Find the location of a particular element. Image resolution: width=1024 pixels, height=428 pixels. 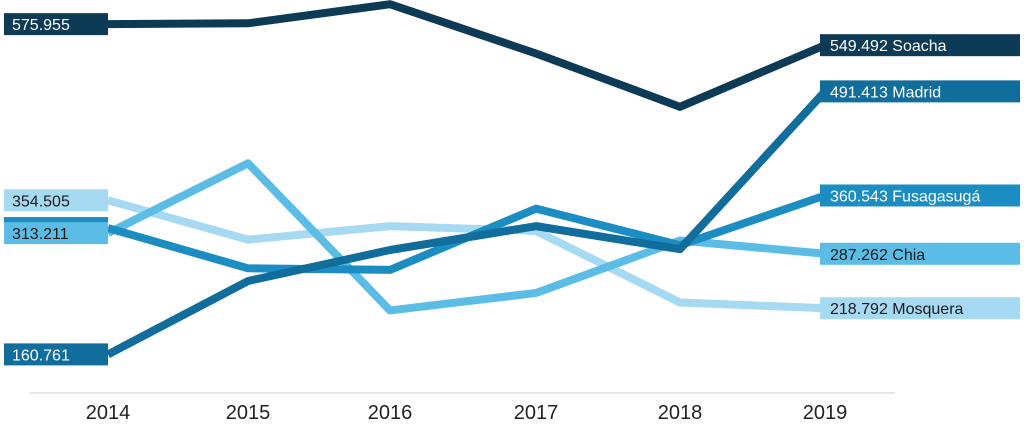

x-tick-label-2017: 2017 is located at coordinates (536, 413).